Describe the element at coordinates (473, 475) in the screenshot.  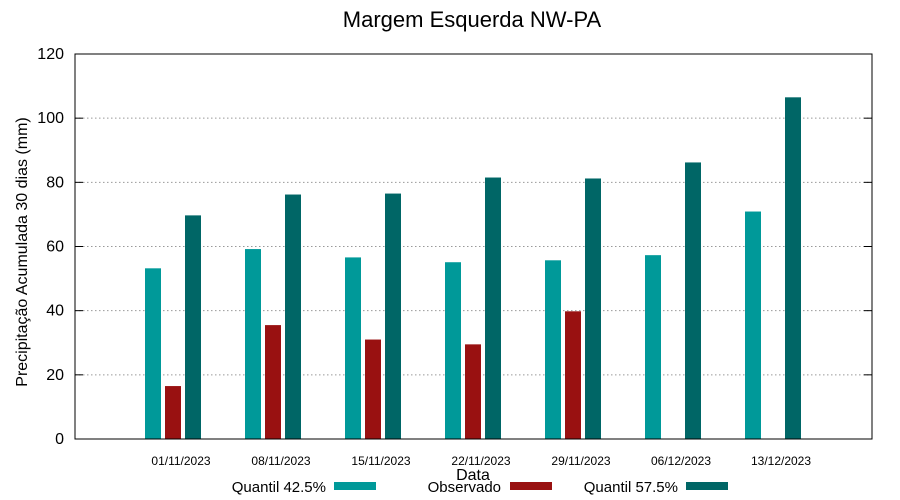
I see `x-axis-label: Data` at that location.